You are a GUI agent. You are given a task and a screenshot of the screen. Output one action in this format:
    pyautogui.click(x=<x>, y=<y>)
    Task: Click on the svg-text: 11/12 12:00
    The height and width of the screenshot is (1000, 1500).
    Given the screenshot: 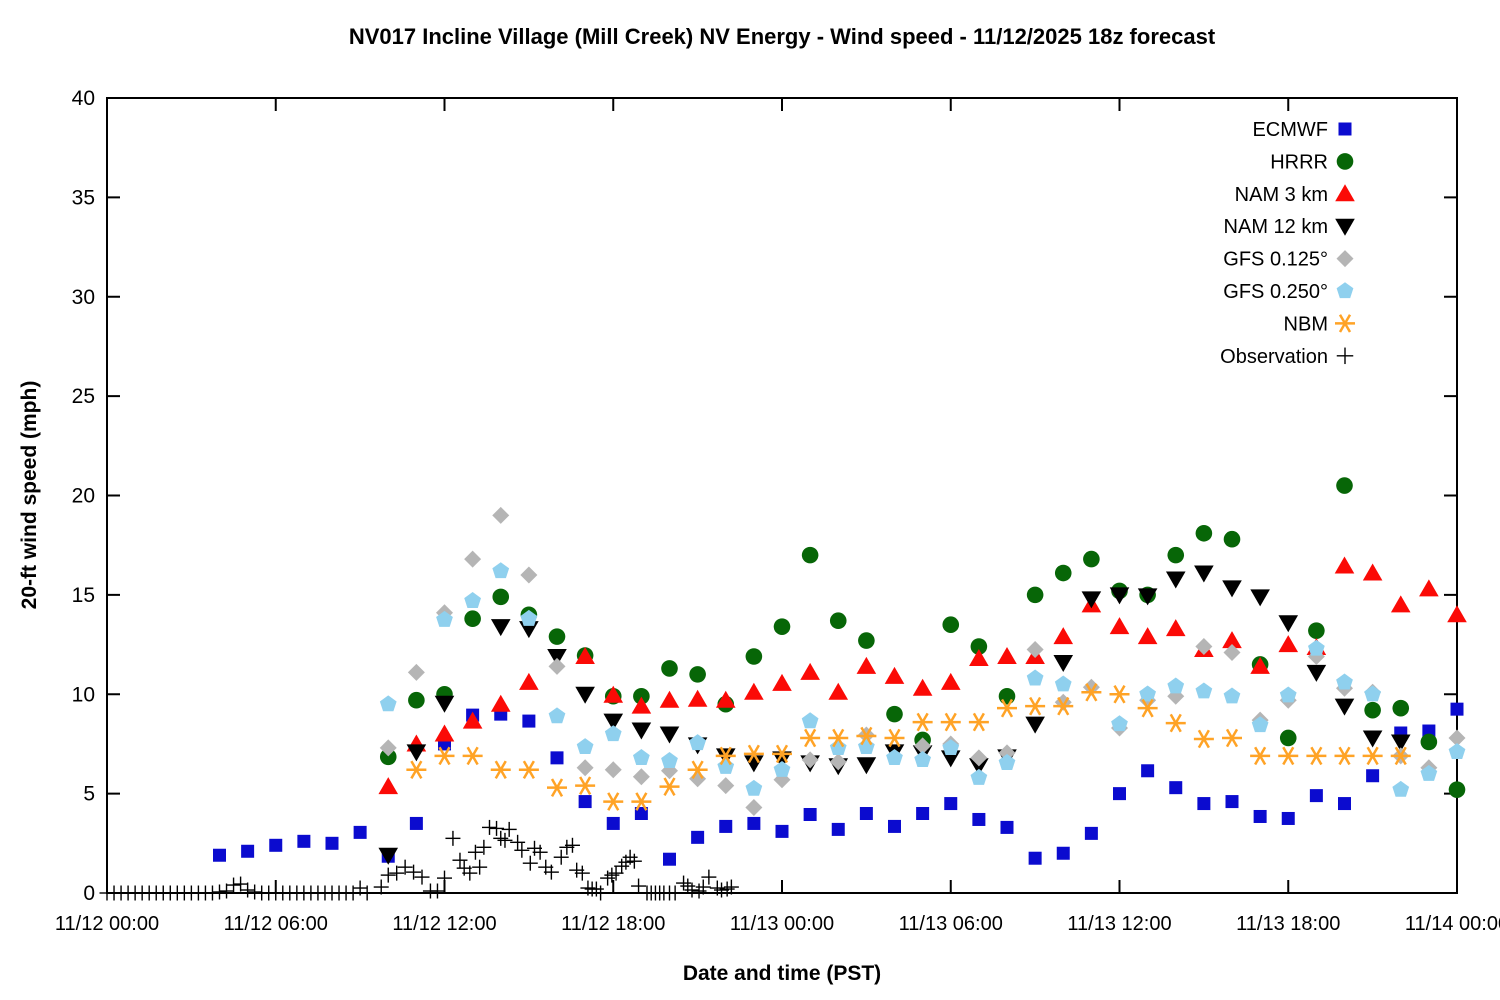 What is the action you would take?
    pyautogui.click(x=444, y=924)
    